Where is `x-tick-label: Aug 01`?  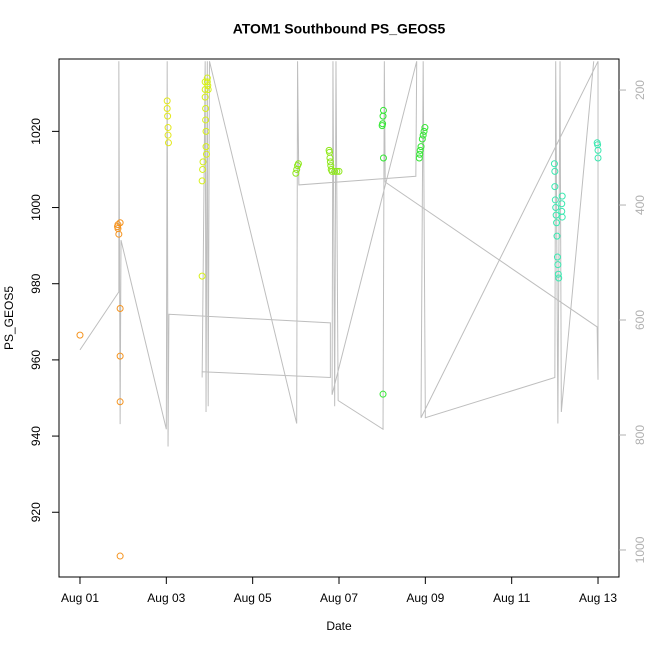 x-tick-label: Aug 01 is located at coordinates (80, 598).